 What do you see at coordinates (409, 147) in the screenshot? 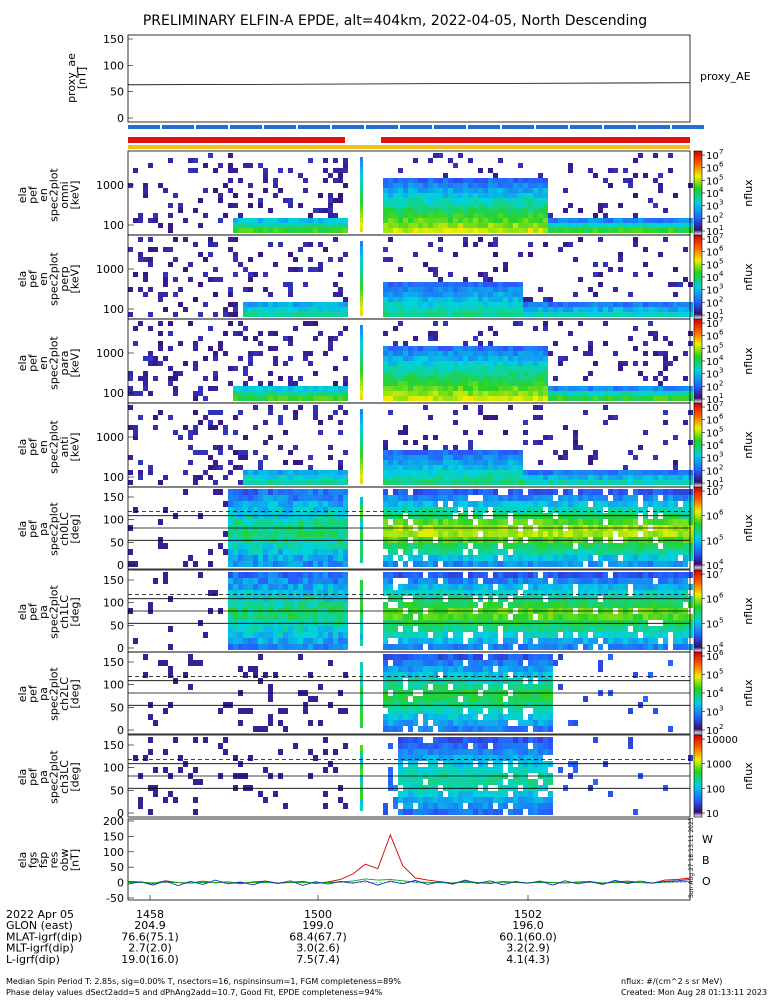
I see `sunlit-bar` at bounding box center [409, 147].